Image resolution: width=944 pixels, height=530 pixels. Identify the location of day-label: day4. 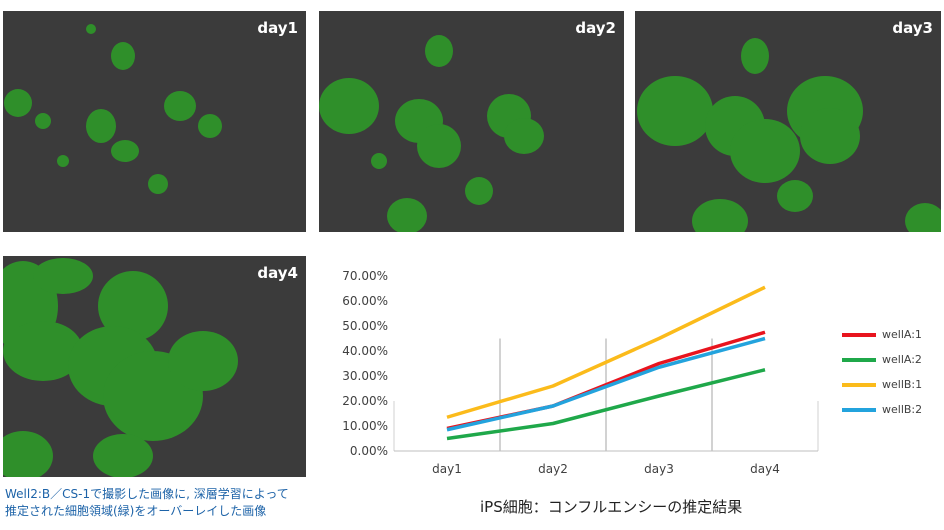
(277, 273).